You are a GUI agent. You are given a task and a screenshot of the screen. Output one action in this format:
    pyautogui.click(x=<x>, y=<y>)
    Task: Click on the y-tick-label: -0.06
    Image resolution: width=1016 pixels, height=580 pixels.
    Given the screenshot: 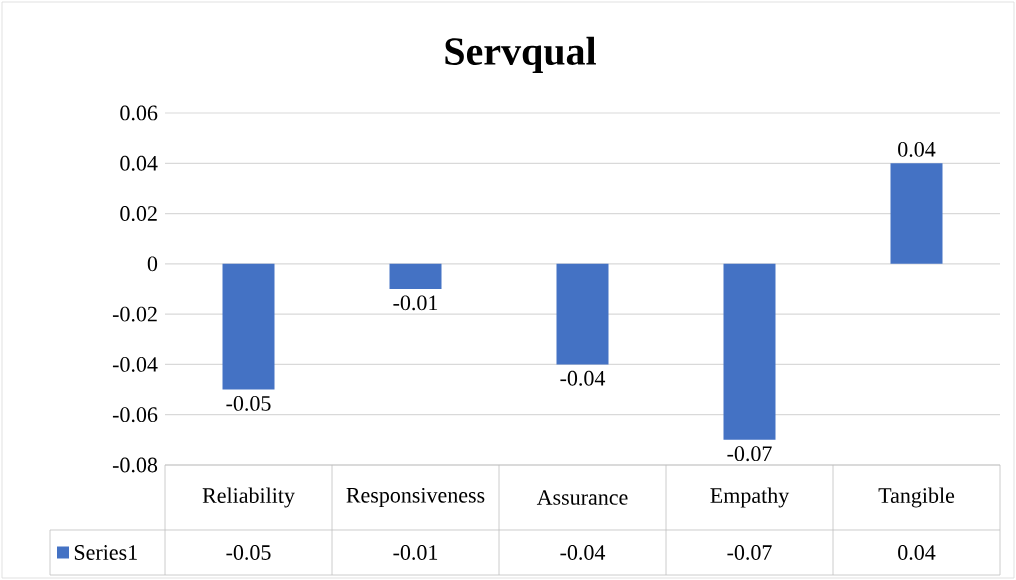 What is the action you would take?
    pyautogui.click(x=135, y=415)
    